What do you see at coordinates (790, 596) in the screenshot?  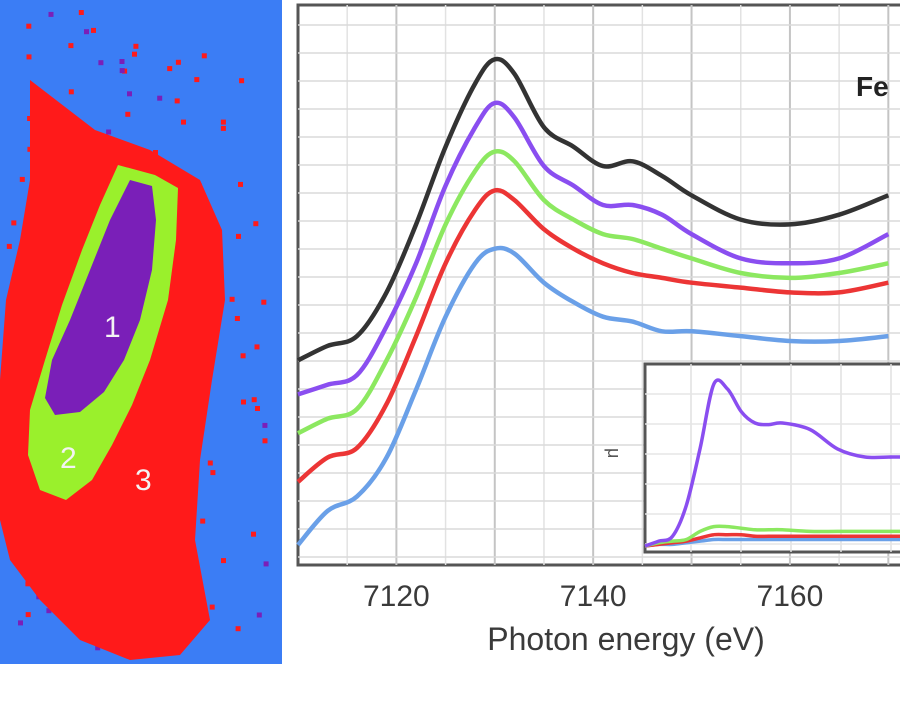 I see `x-tick-label: 7160` at bounding box center [790, 596].